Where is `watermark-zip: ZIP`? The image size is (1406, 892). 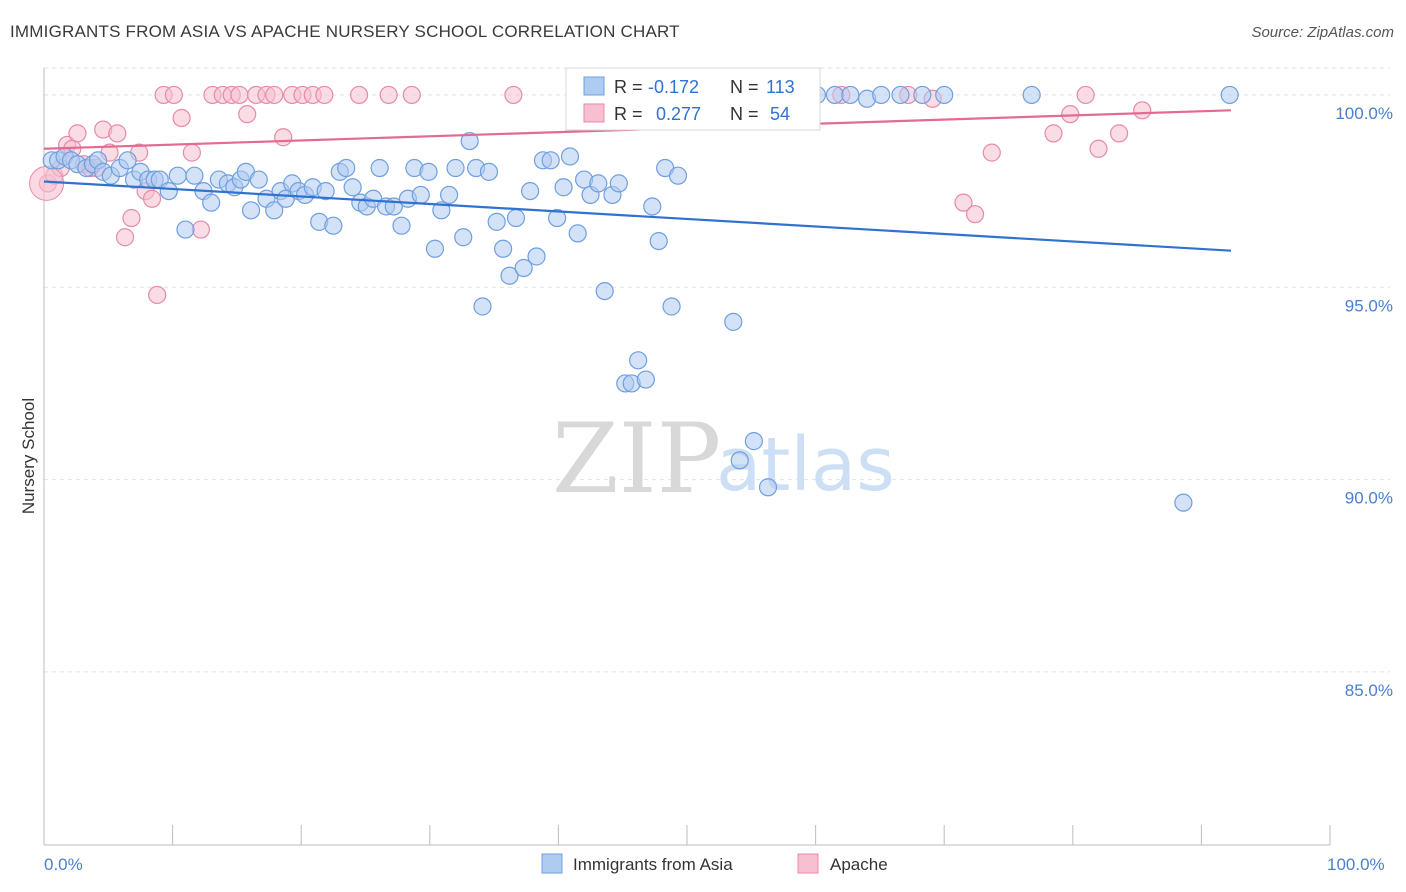 watermark-zip: ZIP is located at coordinates (636, 459).